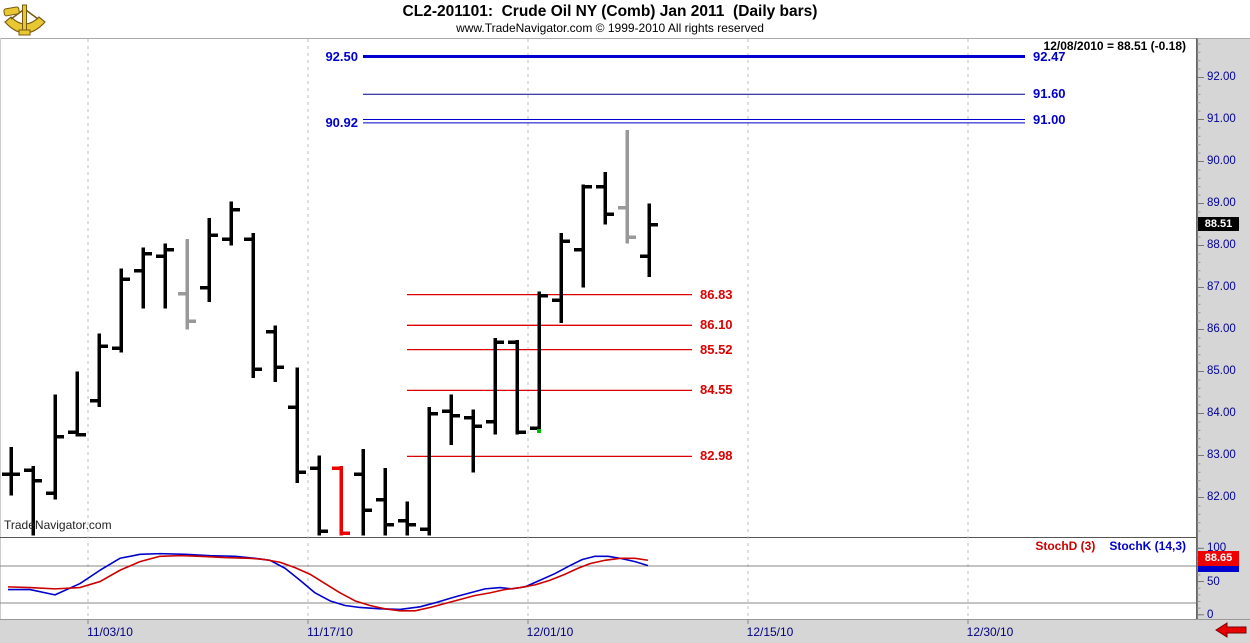  I want to click on app-logo-icon, so click(24, 20).